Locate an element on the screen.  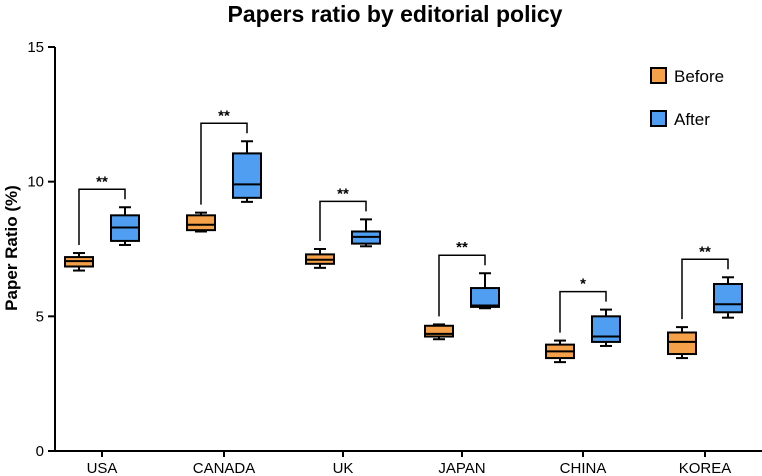
significance-bracket: * is located at coordinates (583, 304).